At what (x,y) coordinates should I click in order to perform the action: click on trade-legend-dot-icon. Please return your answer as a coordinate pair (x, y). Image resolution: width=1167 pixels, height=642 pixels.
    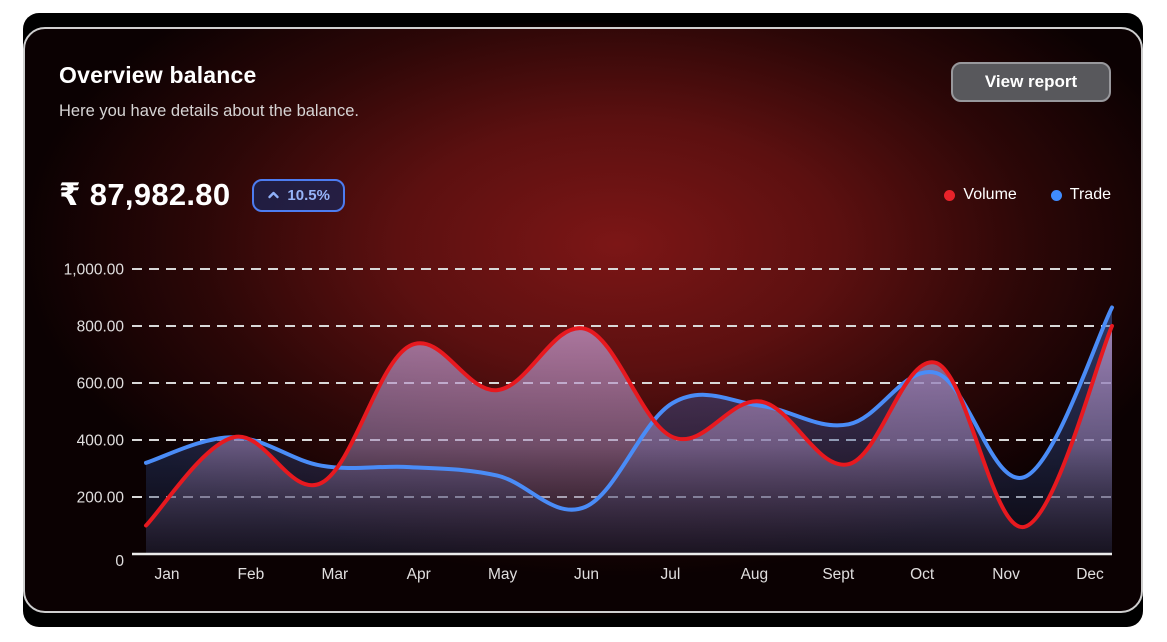
    Looking at the image, I should click on (1056, 195).